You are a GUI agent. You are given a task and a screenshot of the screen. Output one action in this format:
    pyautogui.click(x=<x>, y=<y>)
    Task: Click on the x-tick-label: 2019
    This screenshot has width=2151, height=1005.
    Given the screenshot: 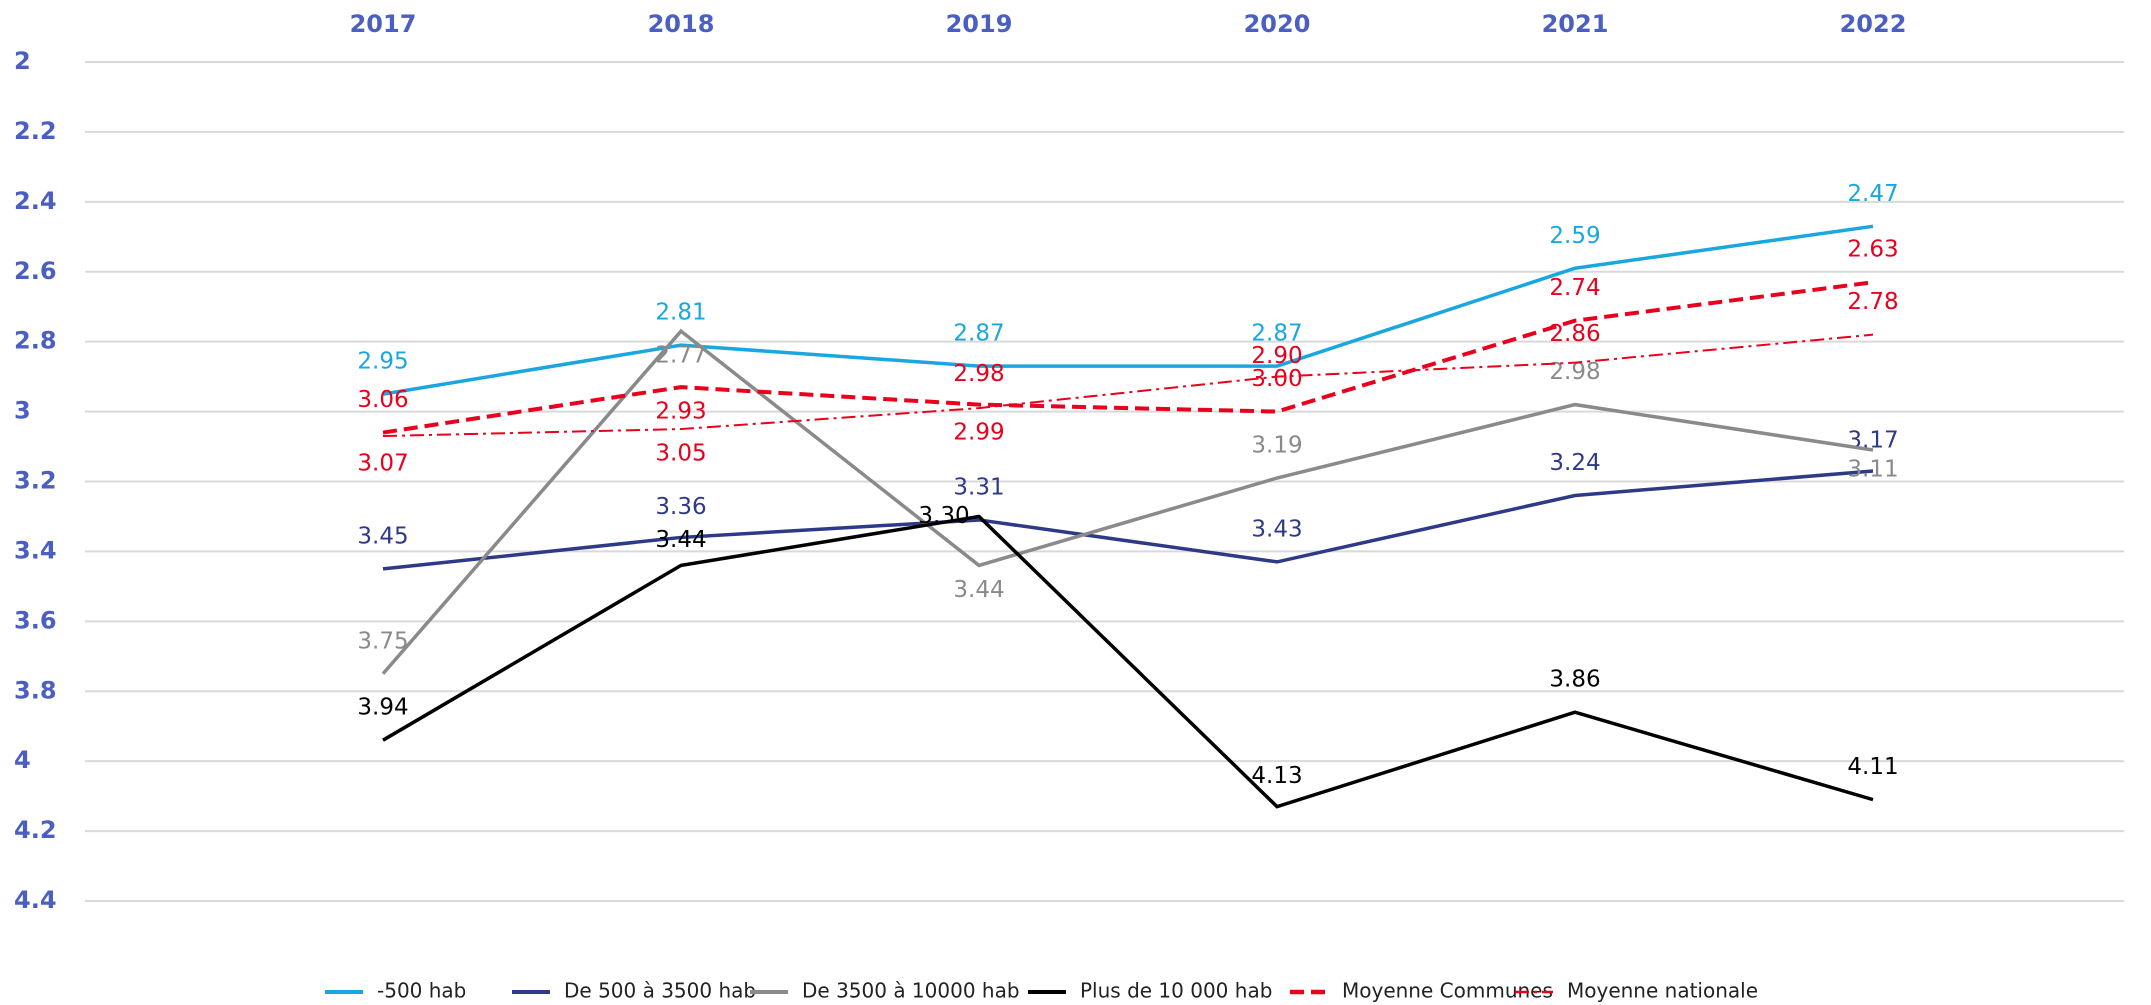 What is the action you would take?
    pyautogui.click(x=979, y=24)
    